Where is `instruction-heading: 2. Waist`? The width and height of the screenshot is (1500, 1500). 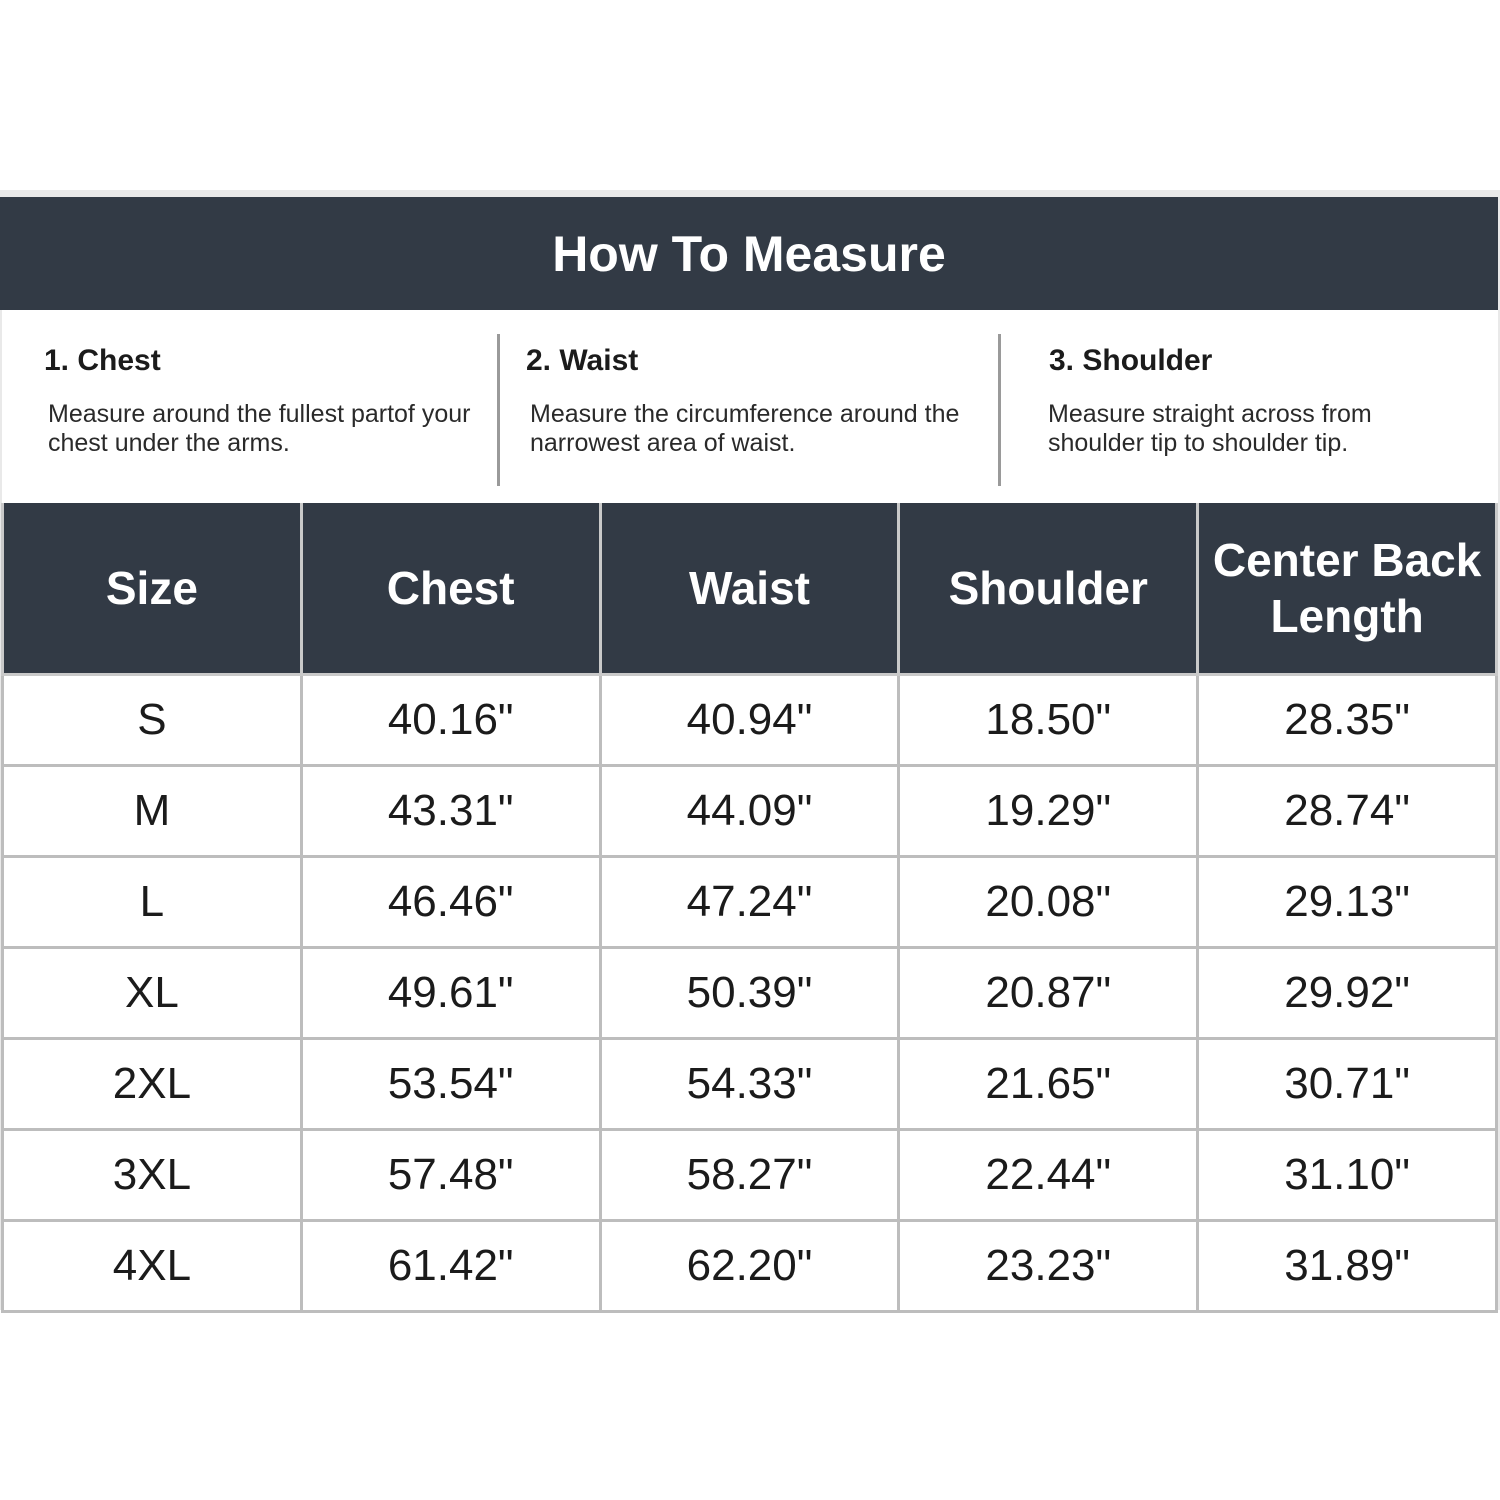
instruction-heading: 2. Waist is located at coordinates (582, 360).